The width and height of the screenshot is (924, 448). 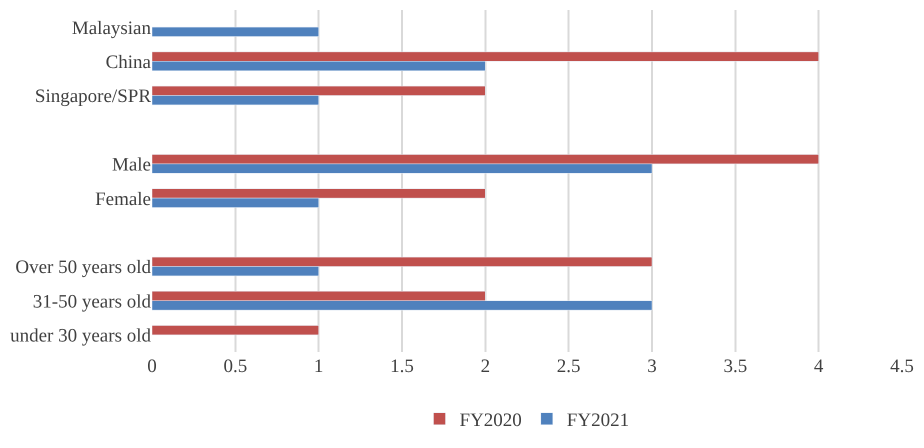 I want to click on x-tick-label: 2.5, so click(x=568, y=366).